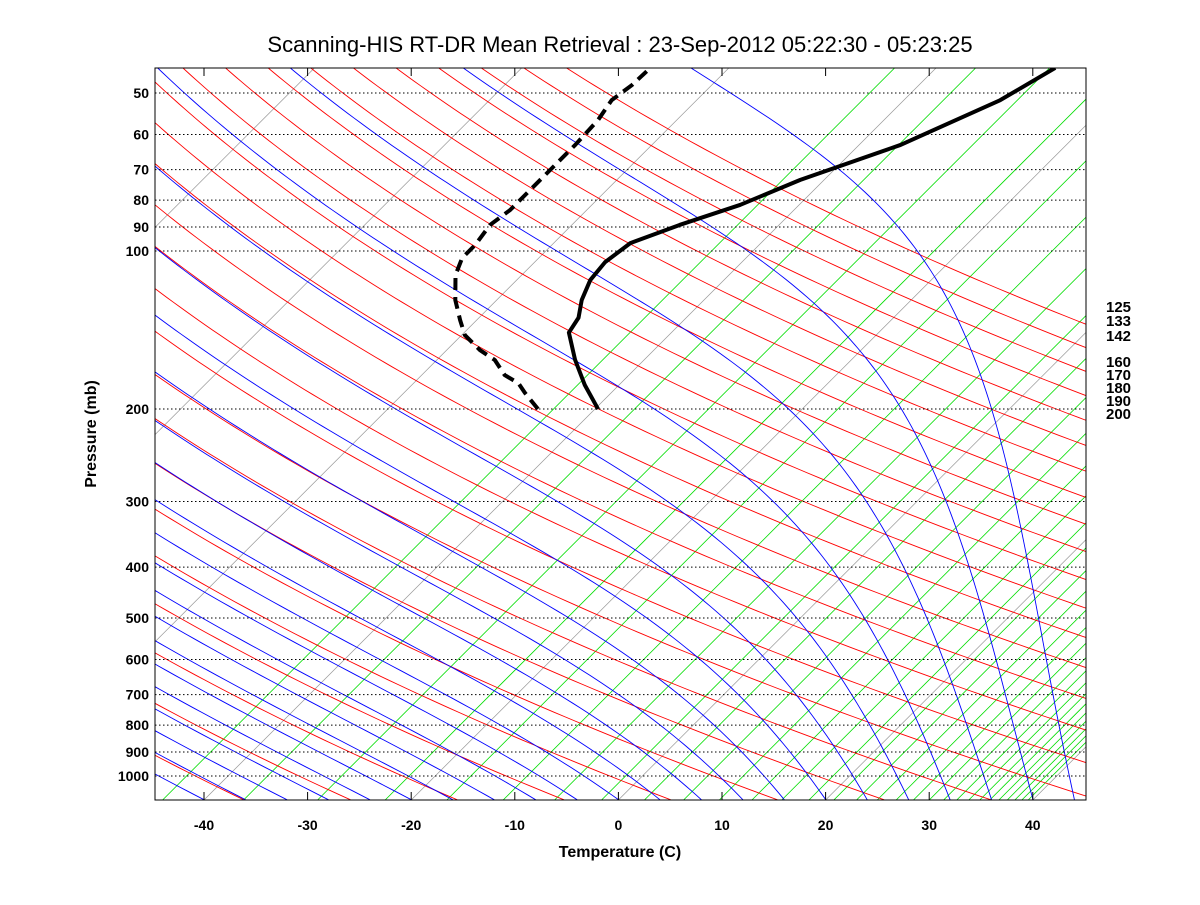 This screenshot has height=905, width=1200. Describe the element at coordinates (138, 618) in the screenshot. I see `y-tick-label: 500` at that location.